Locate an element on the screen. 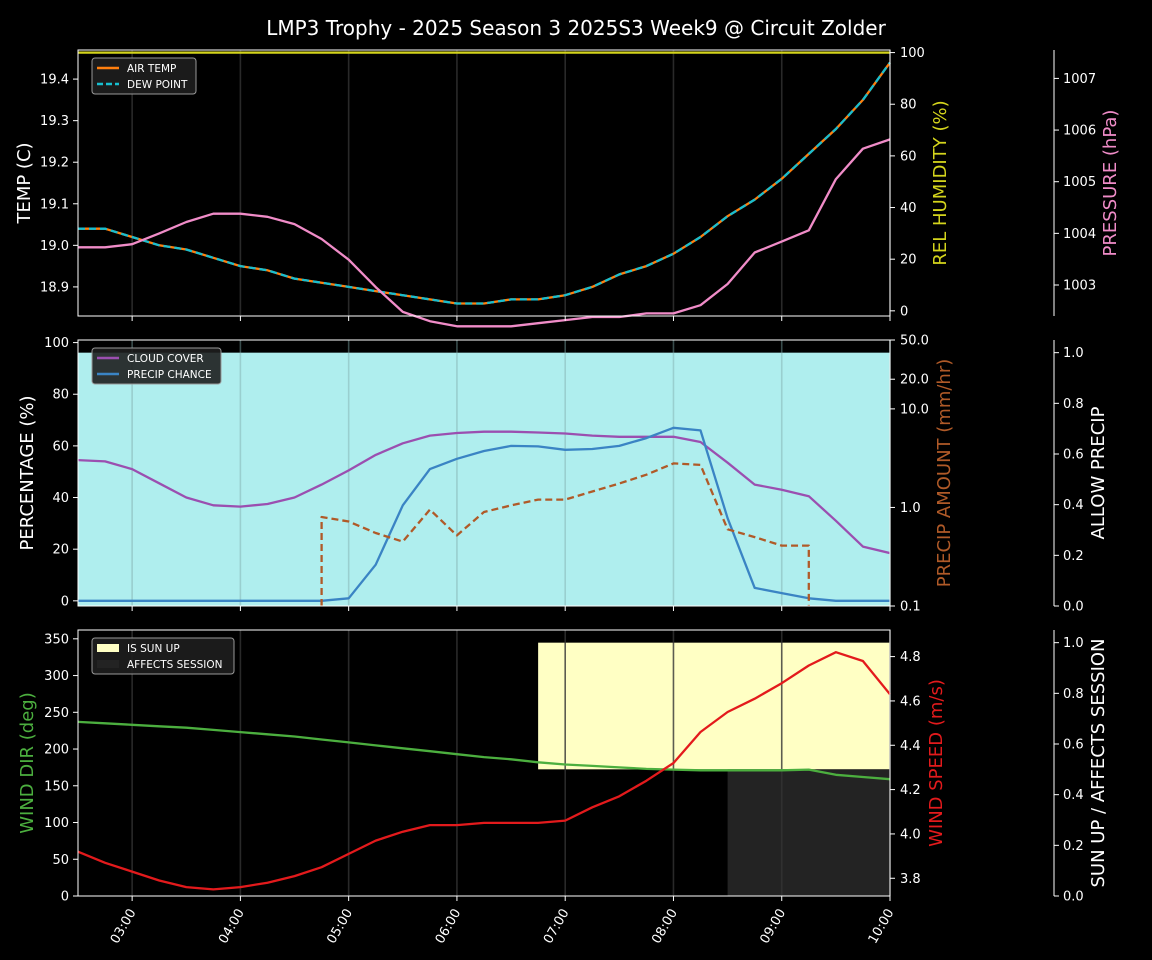 The image size is (1152, 960). precip-amount-line is located at coordinates (565, 534).